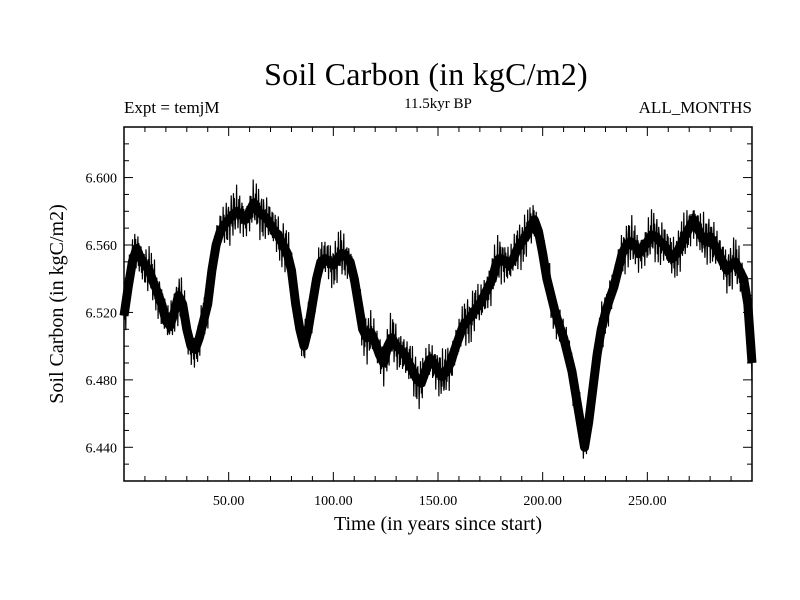 Image resolution: width=800 pixels, height=600 pixels. Describe the element at coordinates (229, 501) in the screenshot. I see `x-tick-label: 50.00` at that location.